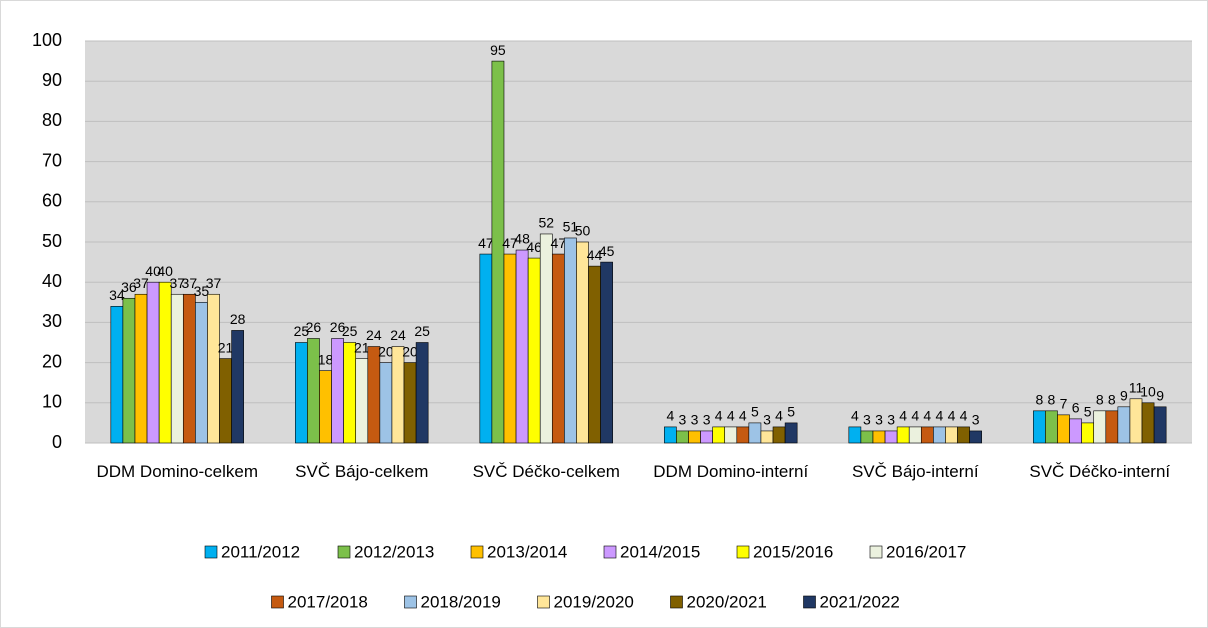 The height and width of the screenshot is (628, 1208). Describe the element at coordinates (165, 271) in the screenshot. I see `data-label: 40` at that location.